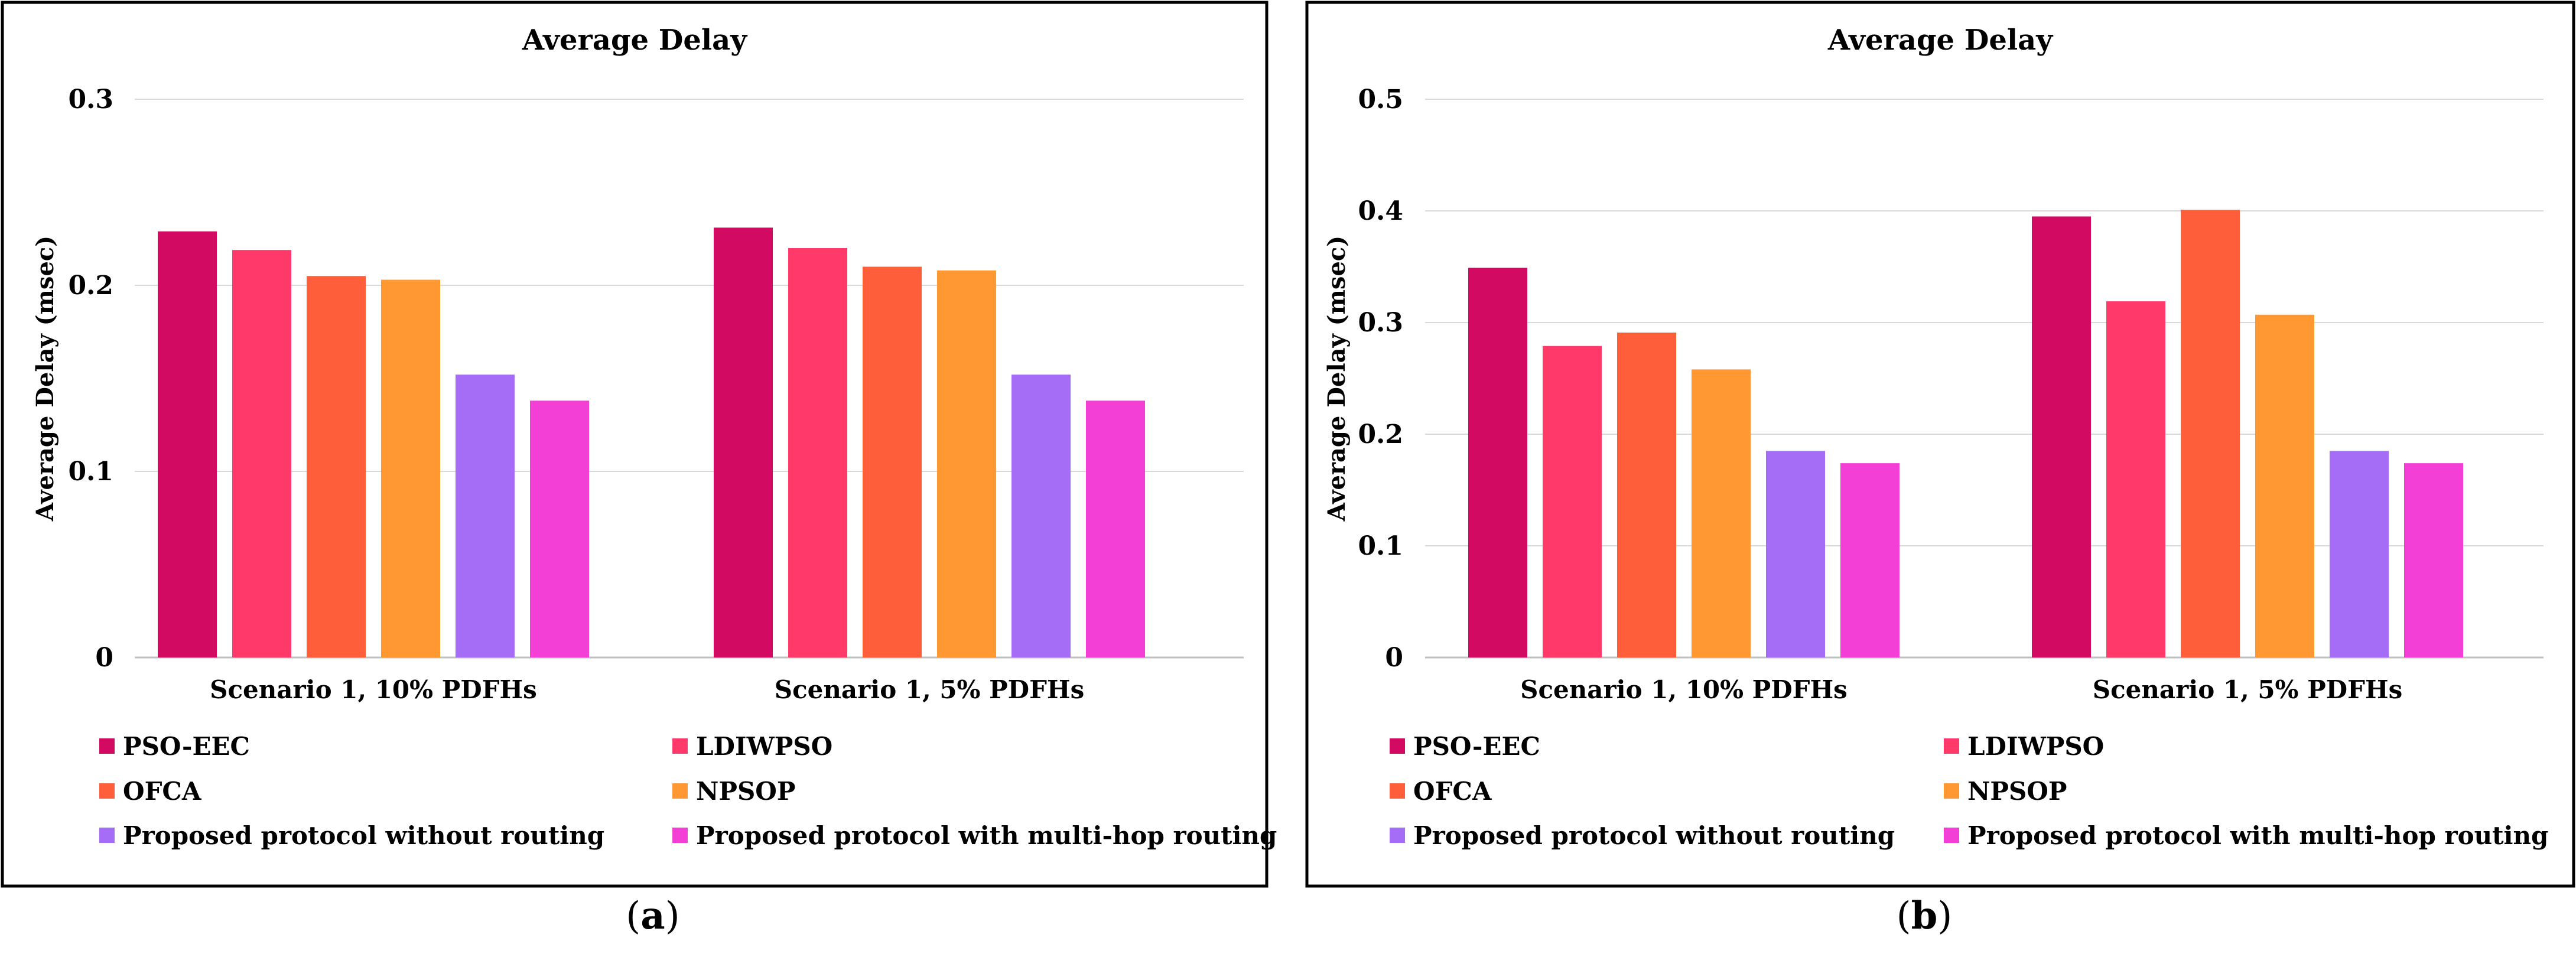 The height and width of the screenshot is (954, 2576). I want to click on caption-letter: b, so click(1924, 916).